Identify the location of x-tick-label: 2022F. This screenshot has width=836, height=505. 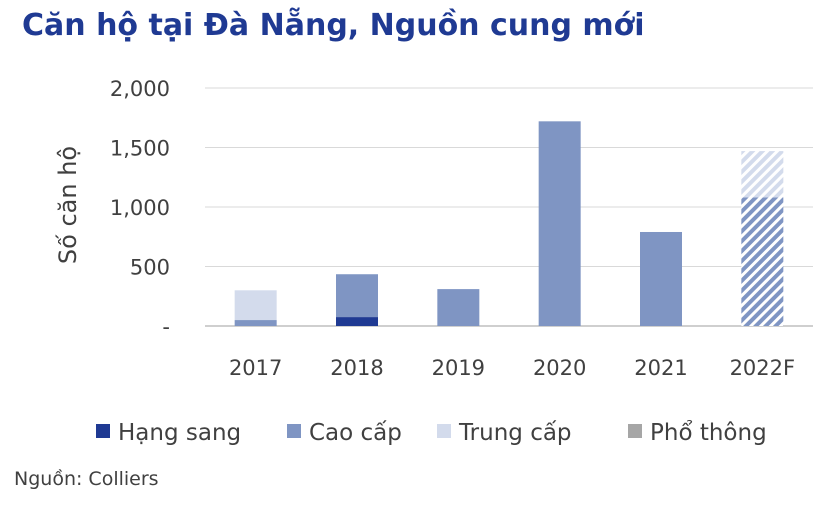
(763, 368).